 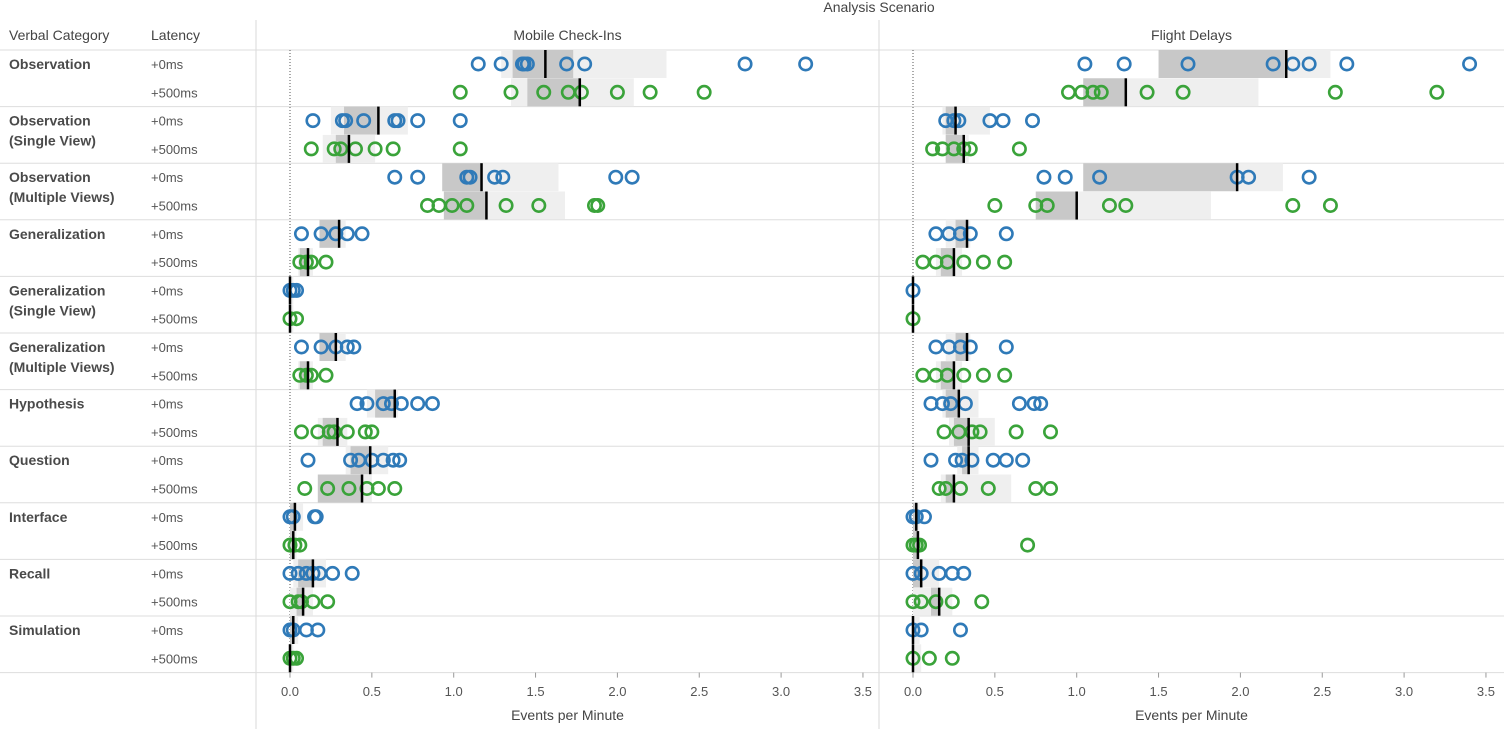 What do you see at coordinates (29, 573) in the screenshot?
I see `category-label: Recall` at bounding box center [29, 573].